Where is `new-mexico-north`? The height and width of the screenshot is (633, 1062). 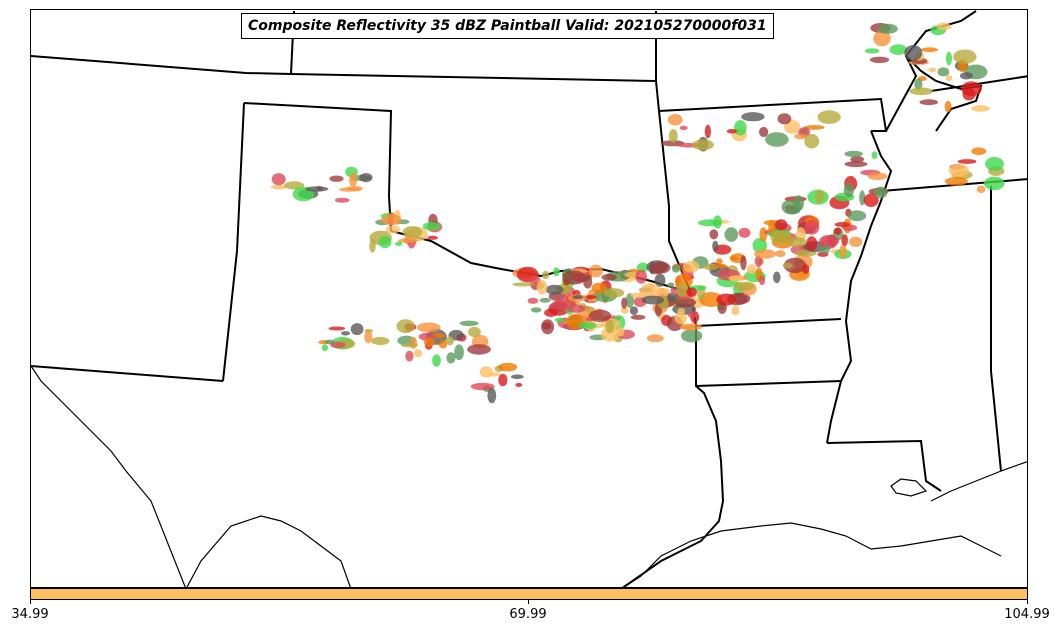 new-mexico-north is located at coordinates (318, 149).